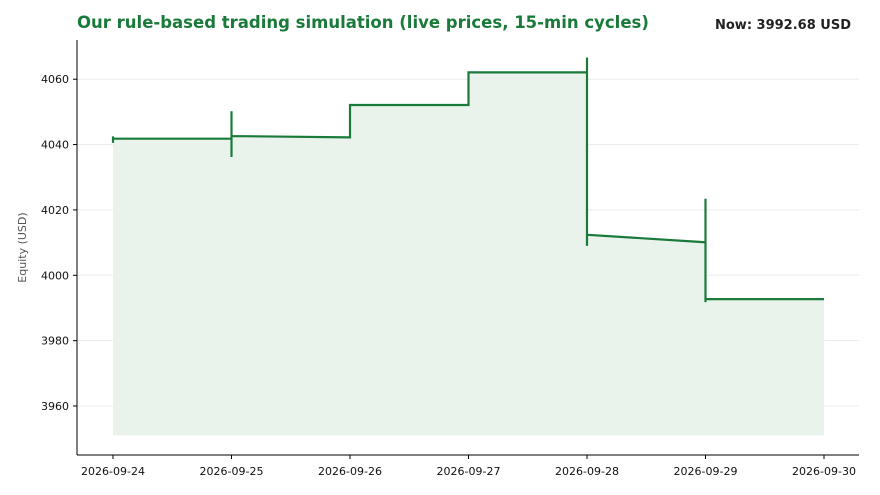  I want to click on x-tick-label-2026-09-25: 2026-09-25, so click(232, 471).